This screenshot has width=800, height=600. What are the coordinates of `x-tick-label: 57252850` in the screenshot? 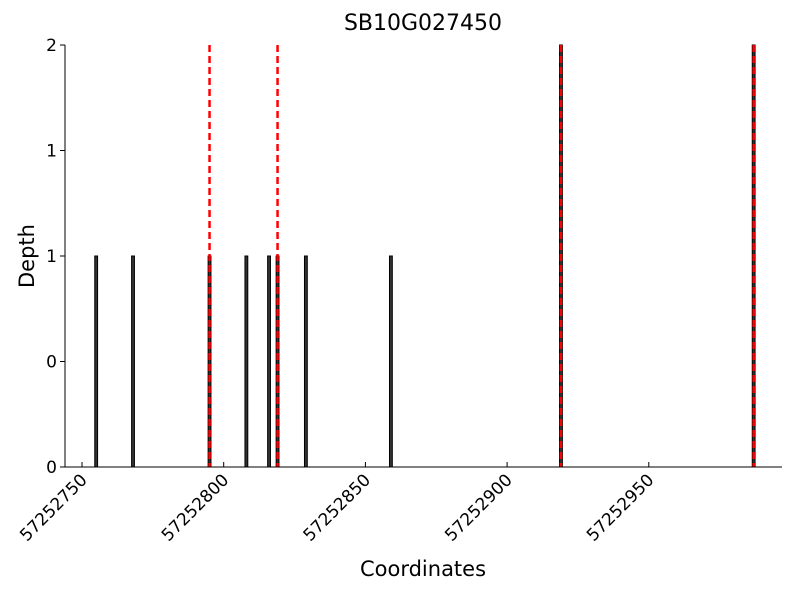 It's located at (337, 507).